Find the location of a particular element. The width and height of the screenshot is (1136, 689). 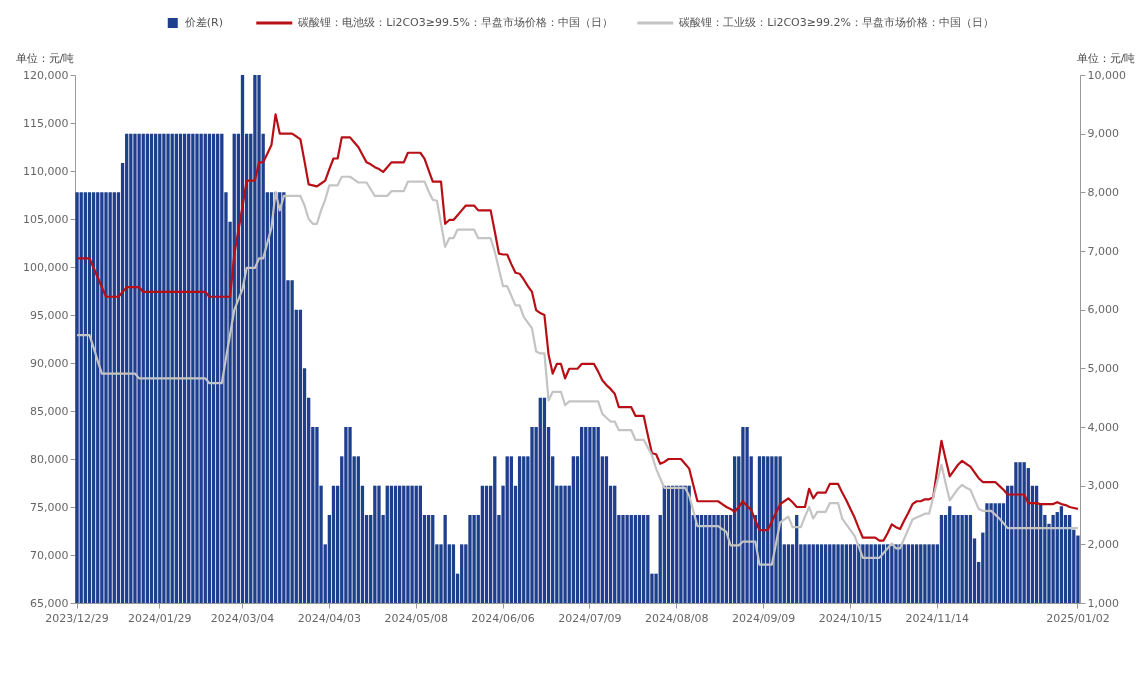

y2-axis-title: 单位：元/吨 is located at coordinates (1106, 58).